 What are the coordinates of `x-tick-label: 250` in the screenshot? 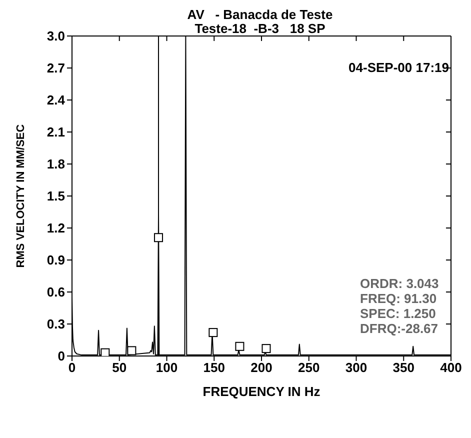 It's located at (309, 368).